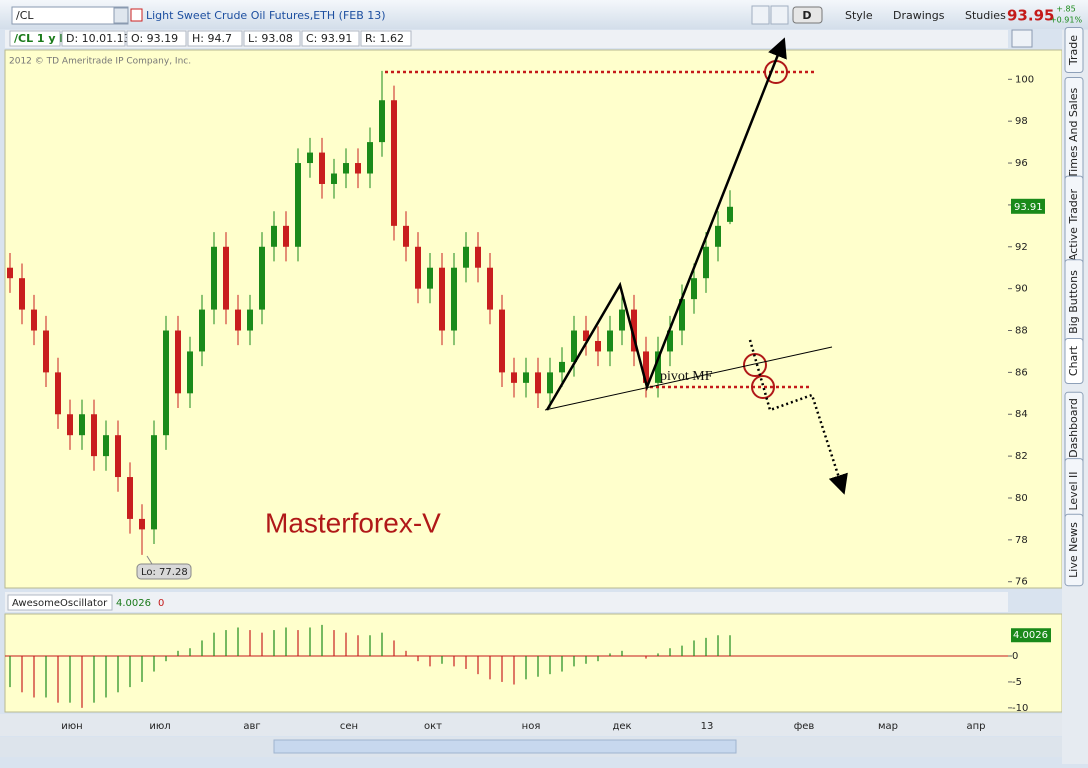  Describe the element at coordinates (1024, 79) in the screenshot. I see `y-tick-label: 100` at that location.